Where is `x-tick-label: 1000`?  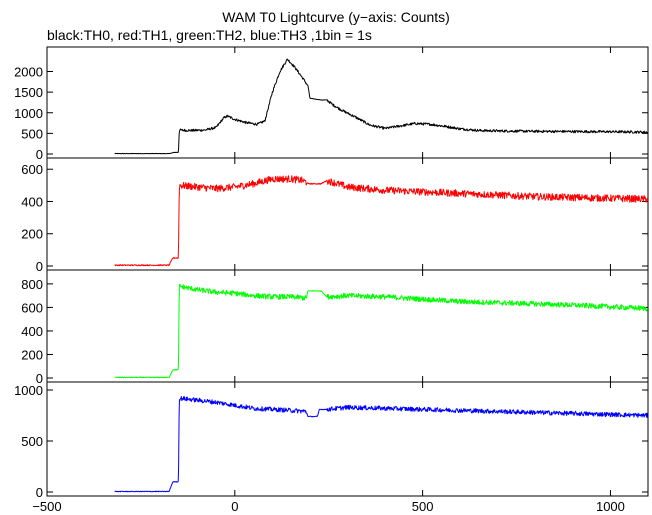 x-tick-label: 1000 is located at coordinates (610, 506).